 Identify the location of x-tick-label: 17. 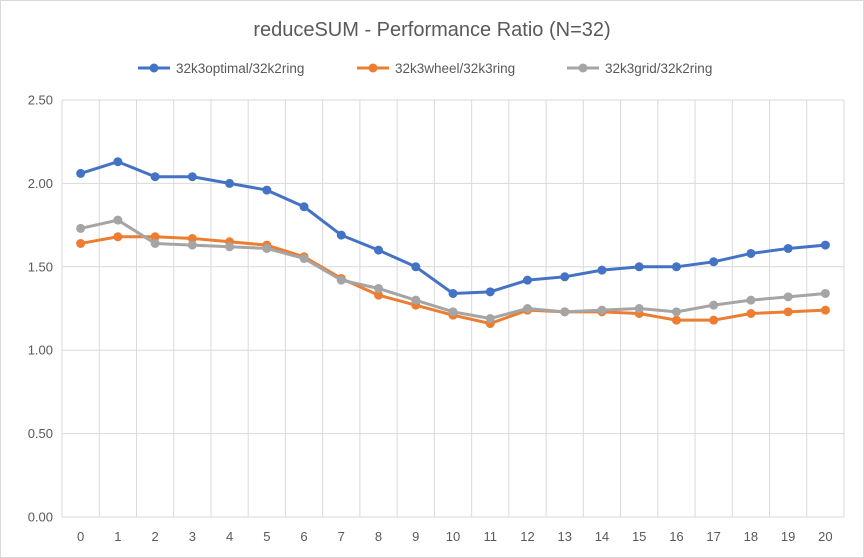
(713, 536).